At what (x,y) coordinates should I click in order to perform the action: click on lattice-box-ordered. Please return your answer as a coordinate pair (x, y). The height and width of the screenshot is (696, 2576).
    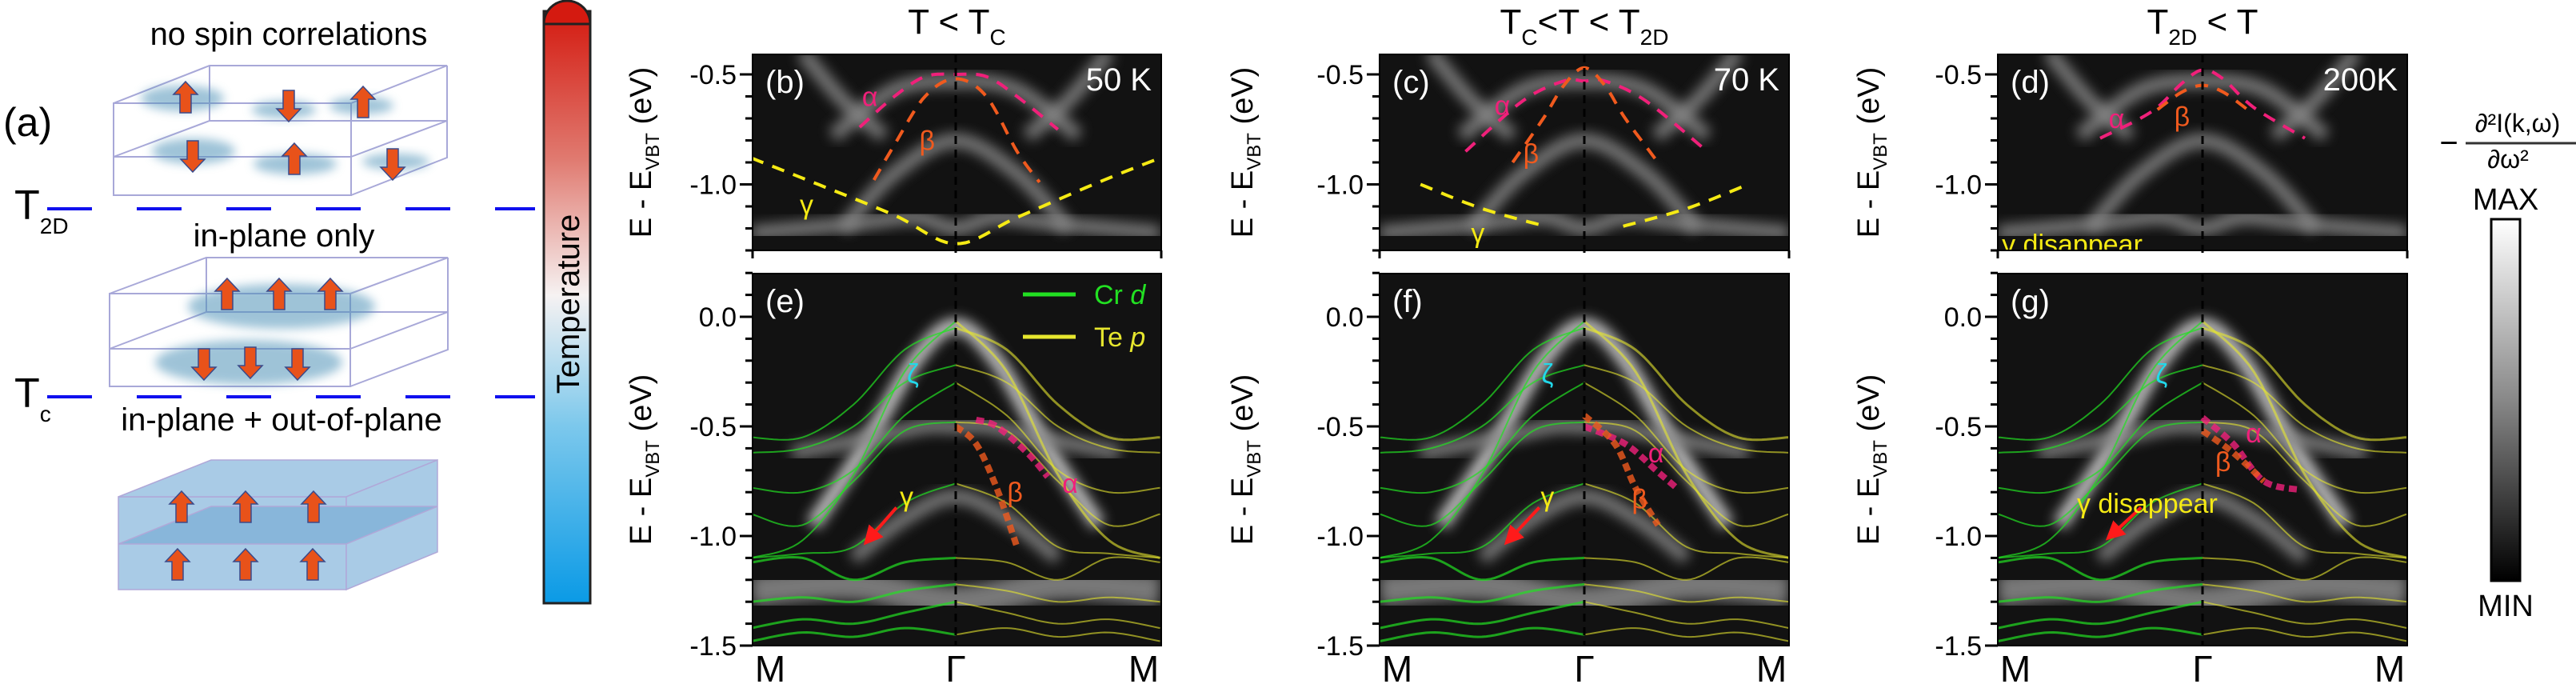
    Looking at the image, I should click on (278, 524).